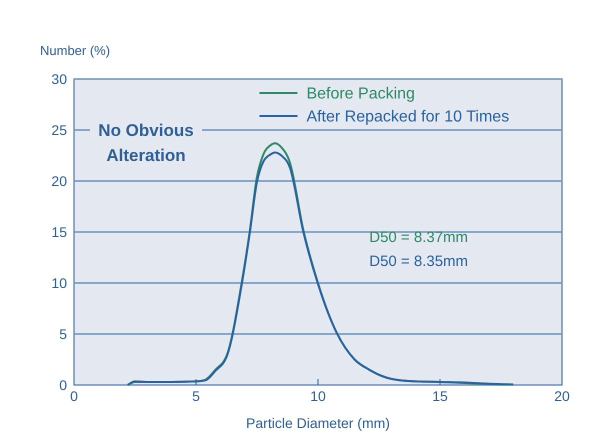  What do you see at coordinates (146, 142) in the screenshot?
I see `annotation: No Obvious Alteration` at bounding box center [146, 142].